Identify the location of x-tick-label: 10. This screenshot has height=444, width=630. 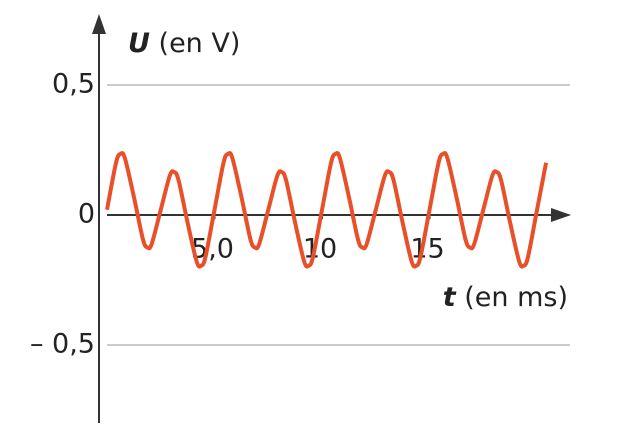
(320, 249).